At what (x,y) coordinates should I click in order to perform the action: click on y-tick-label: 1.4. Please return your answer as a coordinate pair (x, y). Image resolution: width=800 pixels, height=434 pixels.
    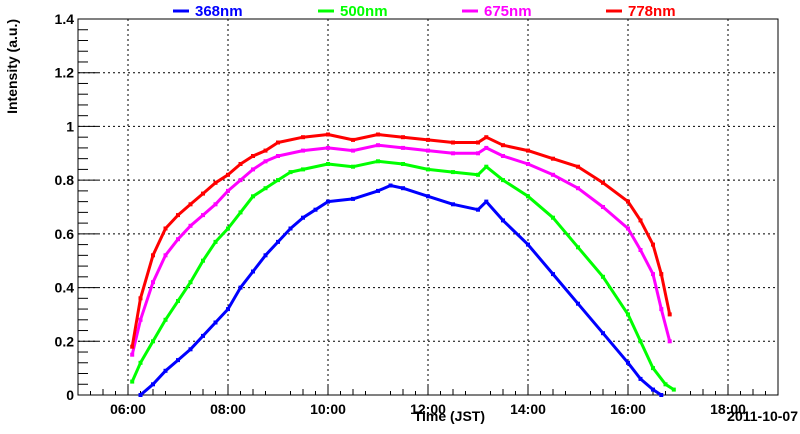
    Looking at the image, I should click on (65, 19).